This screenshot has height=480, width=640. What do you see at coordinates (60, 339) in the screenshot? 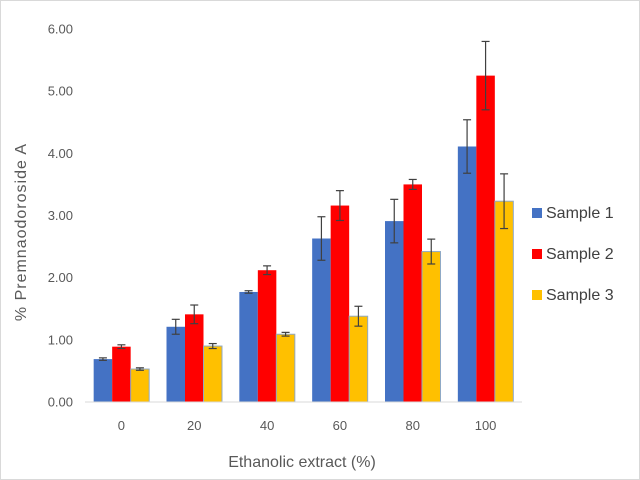
I see `y-tick-label: 1.00` at bounding box center [60, 339].